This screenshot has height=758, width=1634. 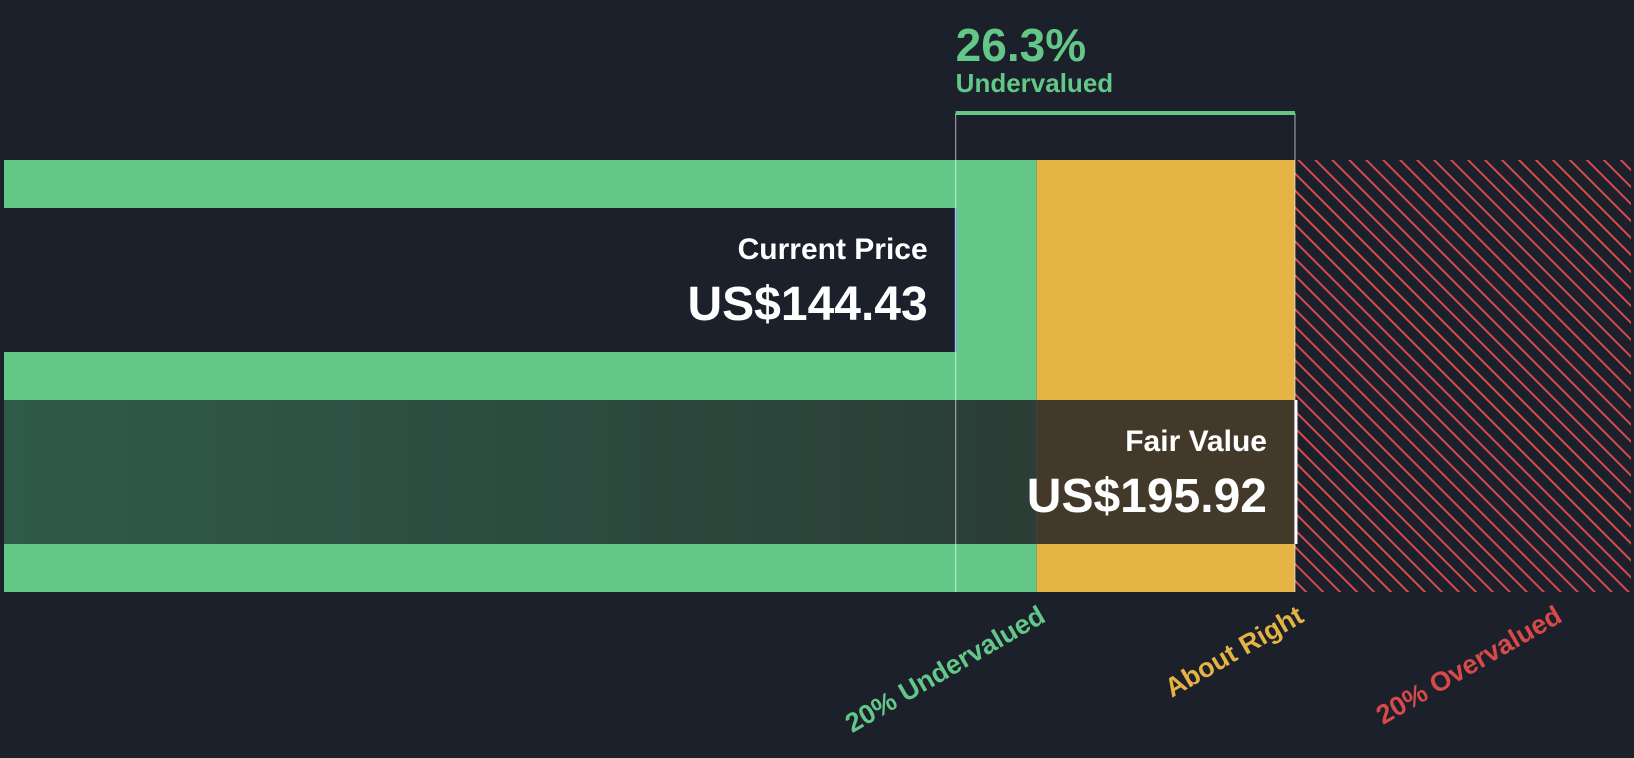 What do you see at coordinates (1462, 376) in the screenshot?
I see `zone-overvalued` at bounding box center [1462, 376].